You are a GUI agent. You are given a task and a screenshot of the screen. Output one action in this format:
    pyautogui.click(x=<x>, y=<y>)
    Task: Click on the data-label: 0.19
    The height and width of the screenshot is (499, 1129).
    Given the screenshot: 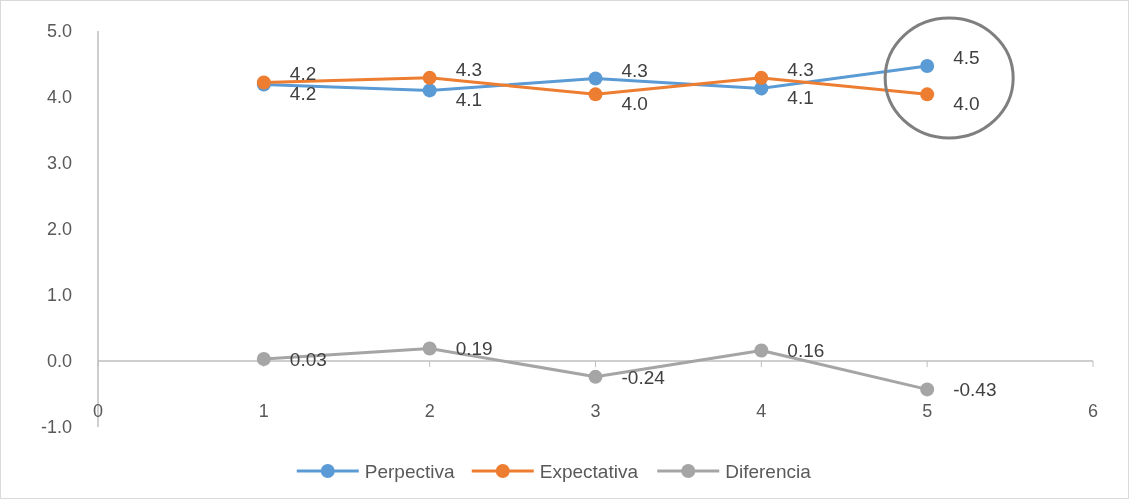 What is the action you would take?
    pyautogui.click(x=474, y=349)
    